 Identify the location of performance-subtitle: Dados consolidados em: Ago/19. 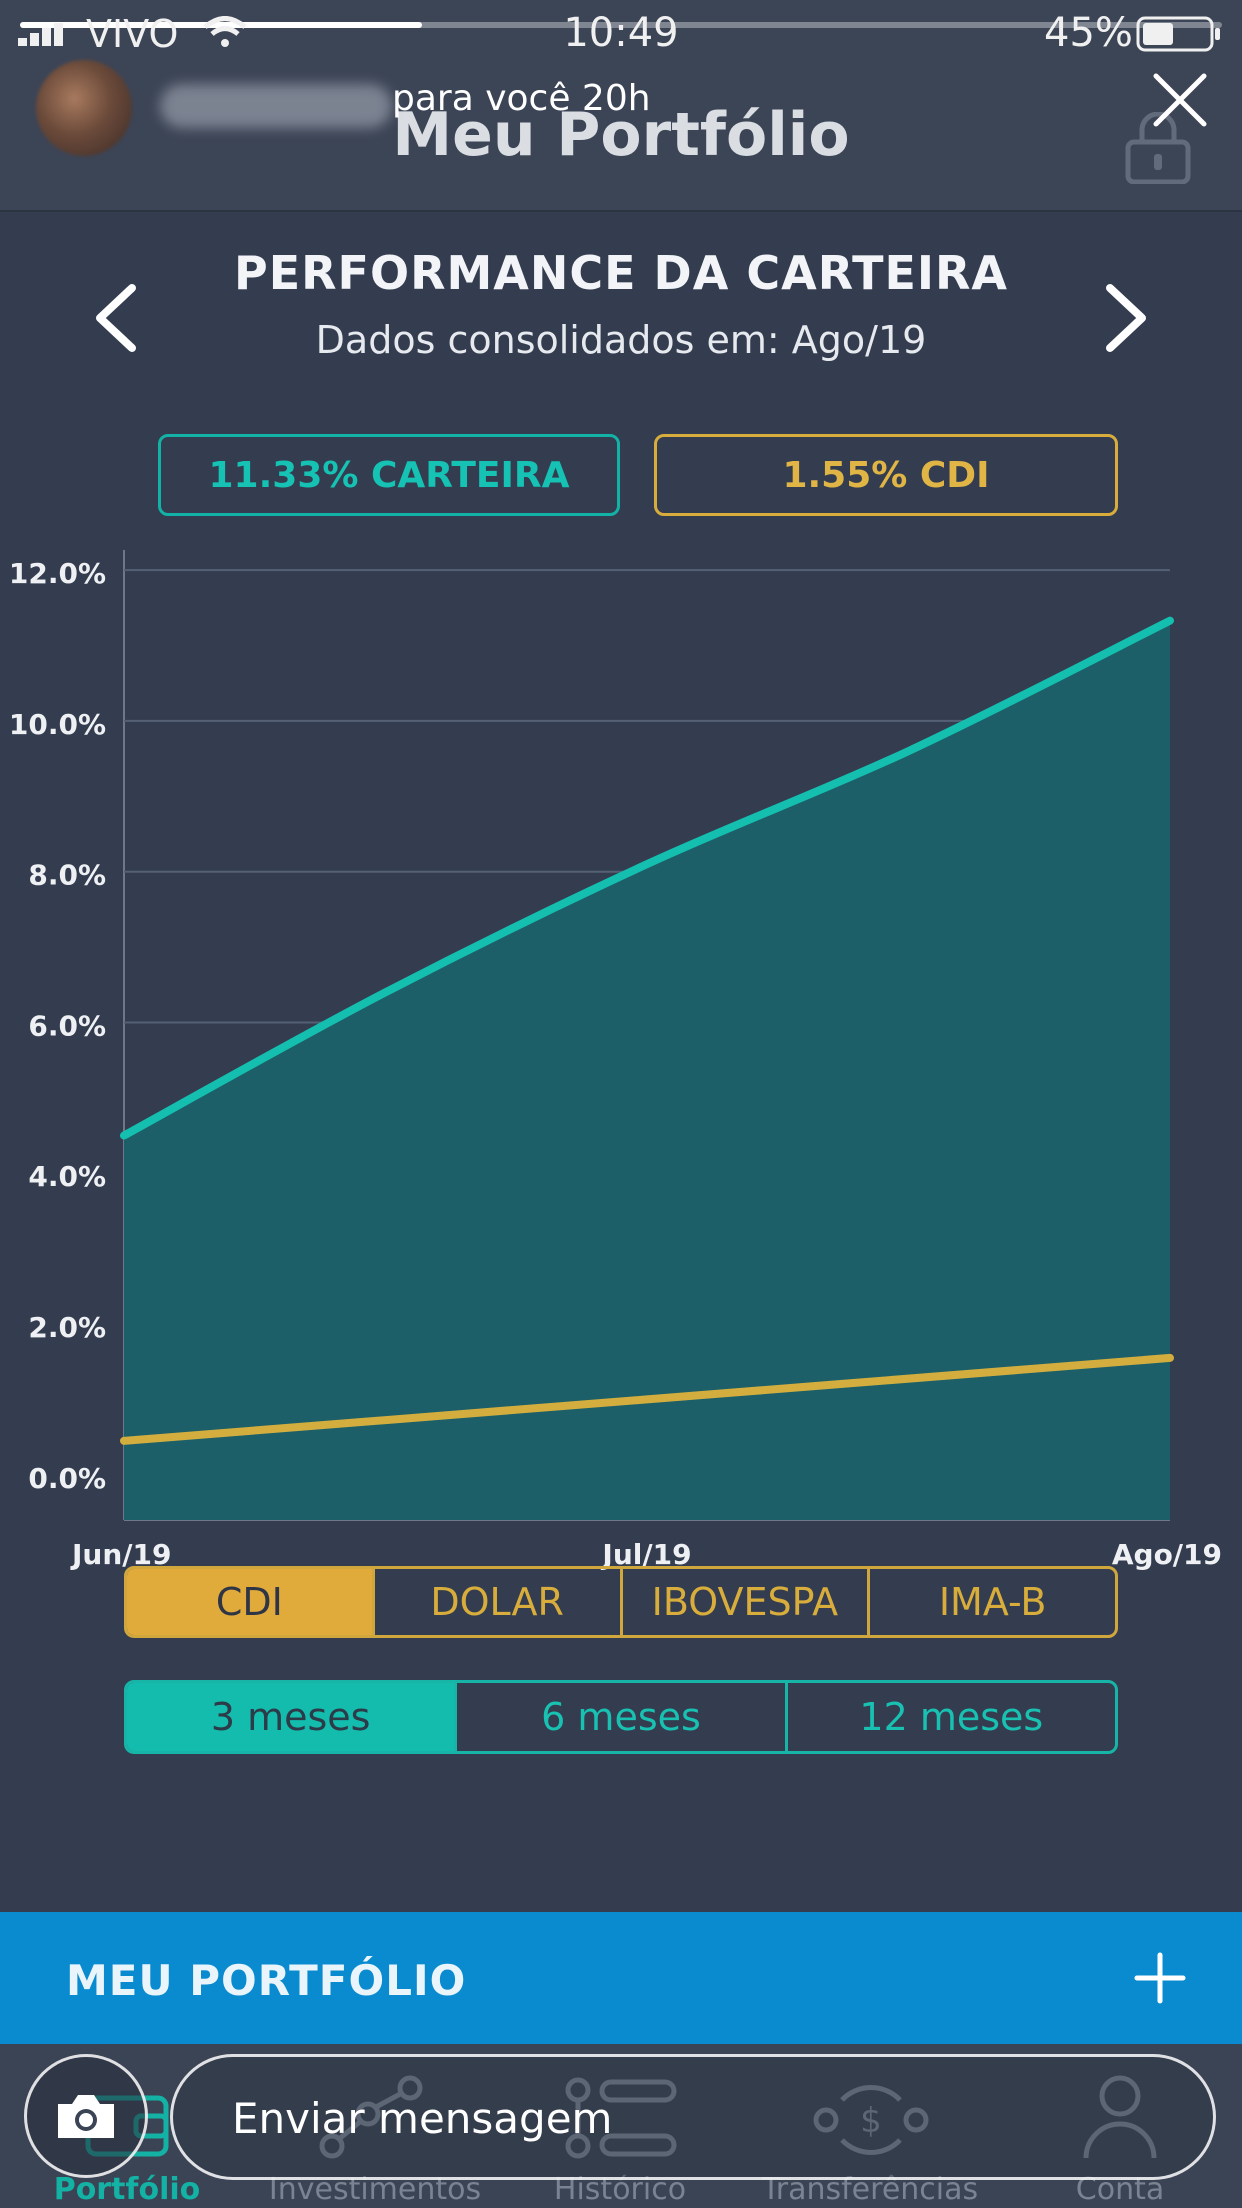
(621, 340).